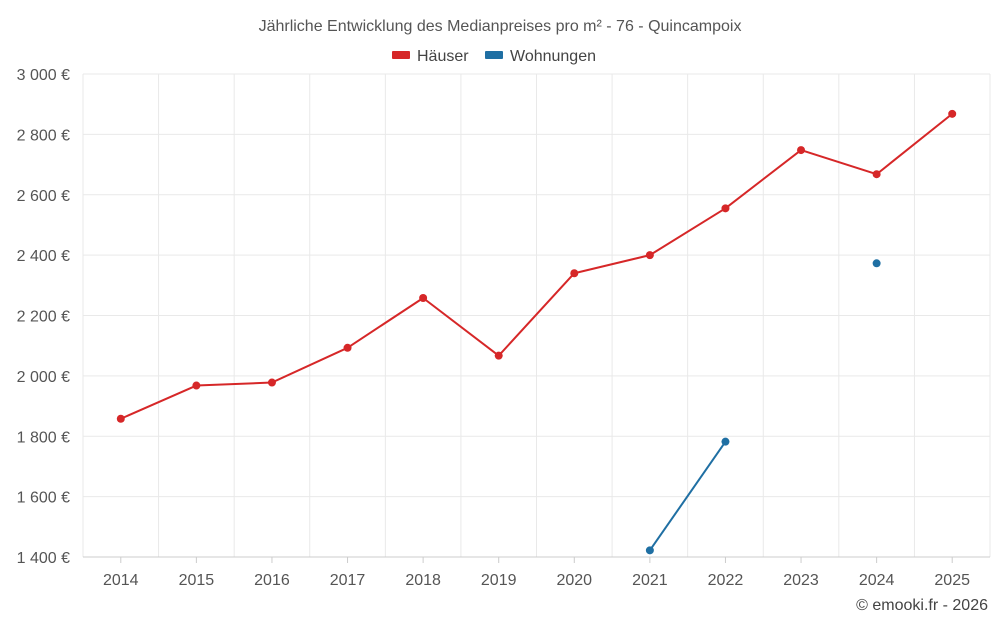 The image size is (1000, 625). Describe the element at coordinates (43, 377) in the screenshot. I see `y-tick-label: 2 000 €` at that location.